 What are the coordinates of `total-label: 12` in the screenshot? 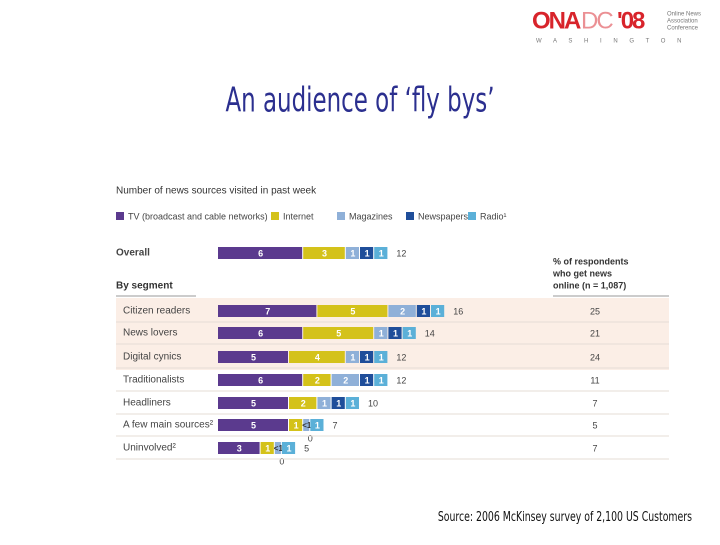 It's located at (401, 357).